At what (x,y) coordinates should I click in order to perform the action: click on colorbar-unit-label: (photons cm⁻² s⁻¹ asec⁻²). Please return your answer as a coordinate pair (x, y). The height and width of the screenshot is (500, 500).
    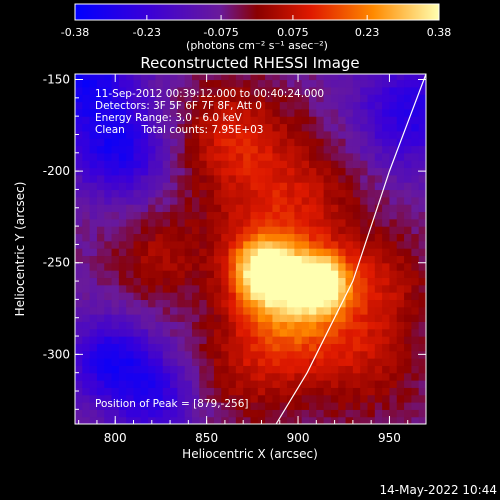
    Looking at the image, I should click on (257, 45).